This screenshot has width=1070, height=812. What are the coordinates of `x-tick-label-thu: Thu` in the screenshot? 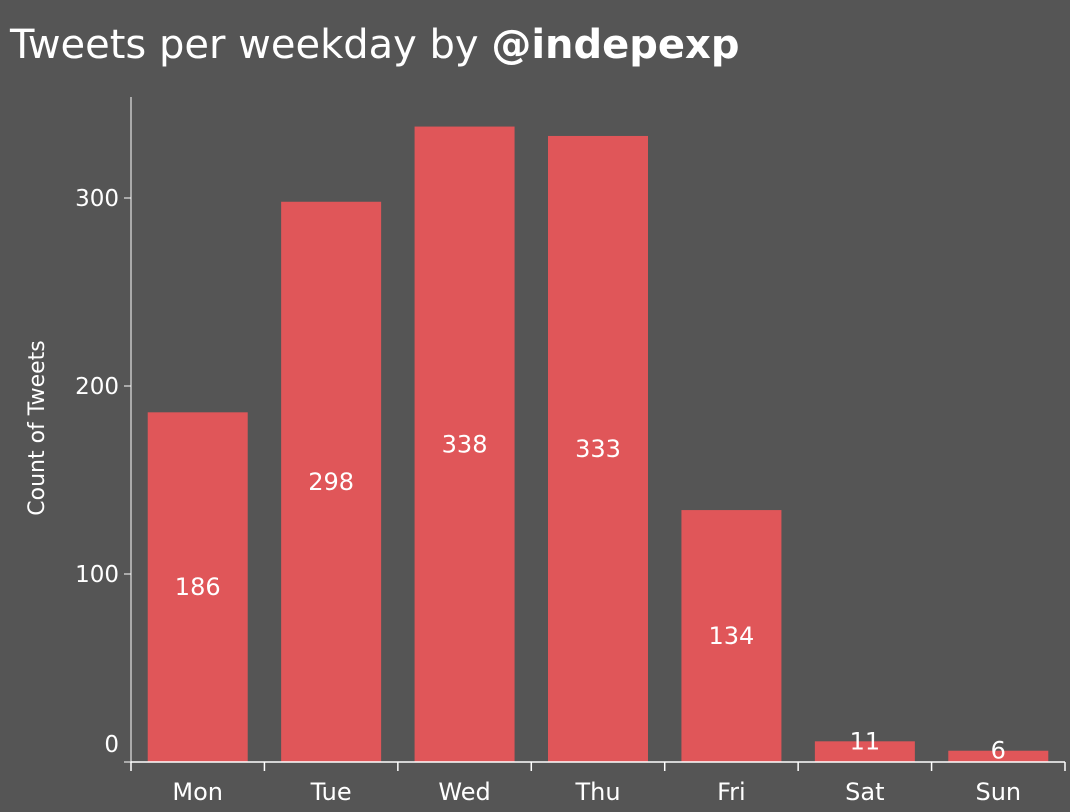 It's located at (597, 792).